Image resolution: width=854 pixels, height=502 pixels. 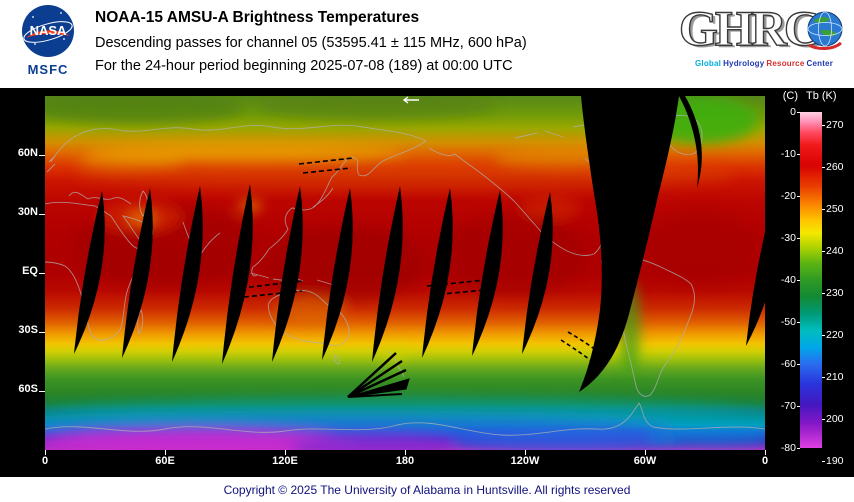 What do you see at coordinates (48, 69) in the screenshot?
I see `msfc-label: MSFC` at bounding box center [48, 69].